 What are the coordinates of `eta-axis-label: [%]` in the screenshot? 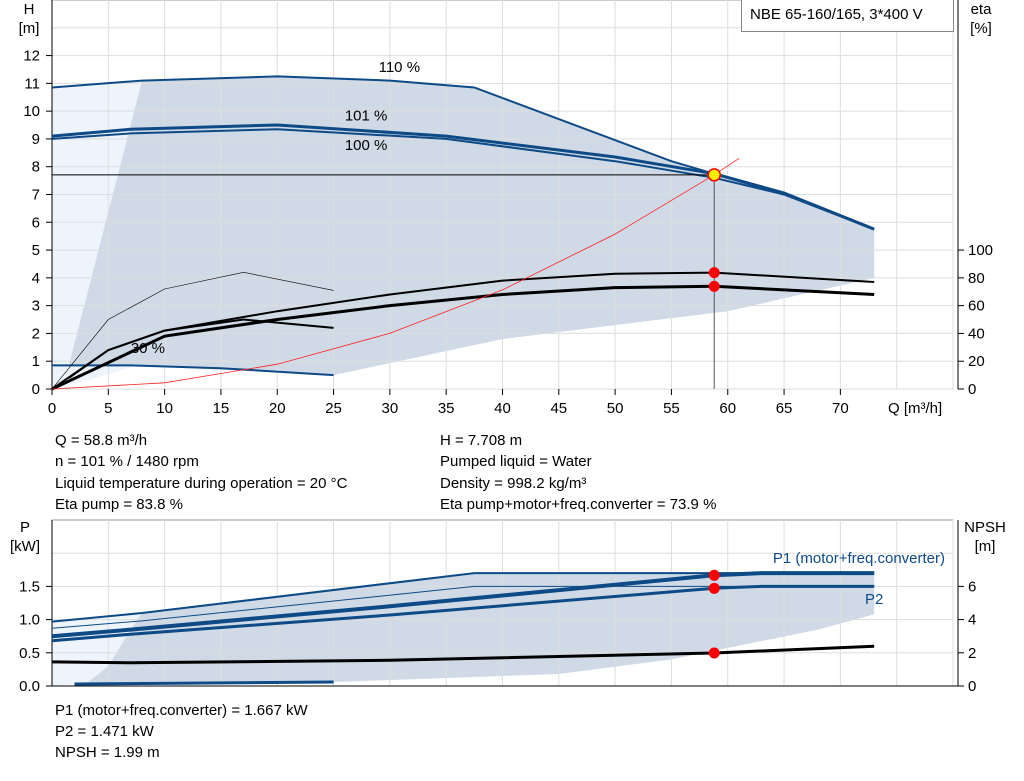 It's located at (981, 28).